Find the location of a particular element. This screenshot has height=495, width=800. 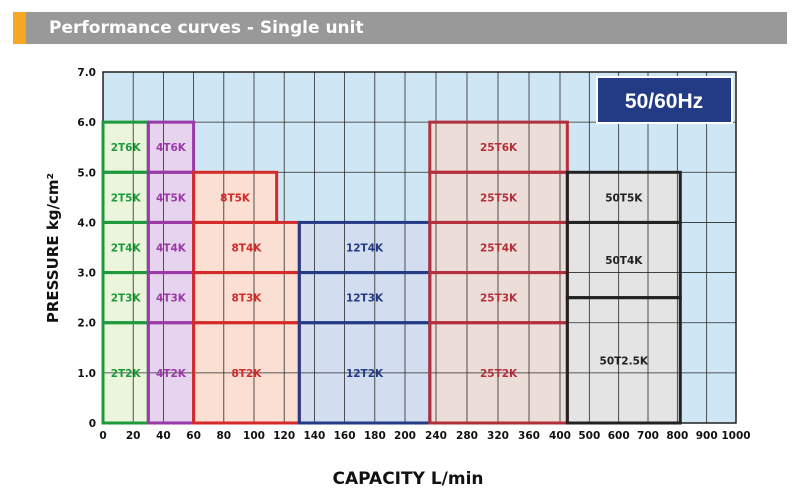

x-tick-label: 160 is located at coordinates (345, 436).